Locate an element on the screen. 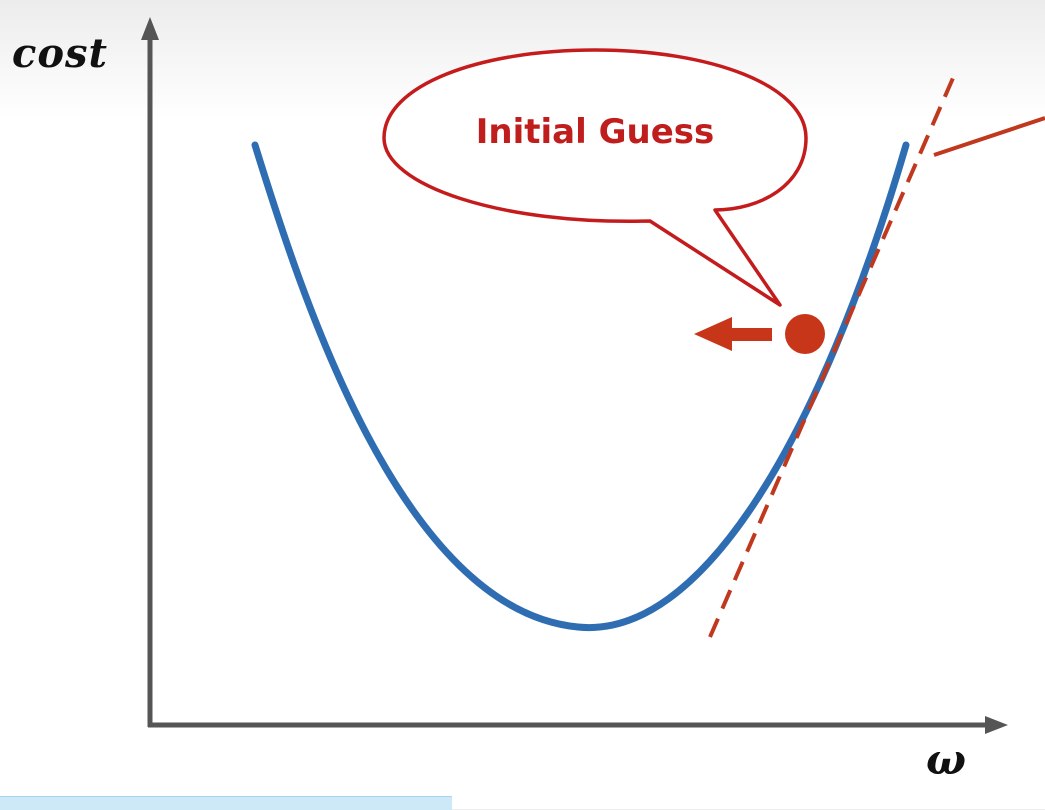  y-axis-label: cost is located at coordinates (60, 53).